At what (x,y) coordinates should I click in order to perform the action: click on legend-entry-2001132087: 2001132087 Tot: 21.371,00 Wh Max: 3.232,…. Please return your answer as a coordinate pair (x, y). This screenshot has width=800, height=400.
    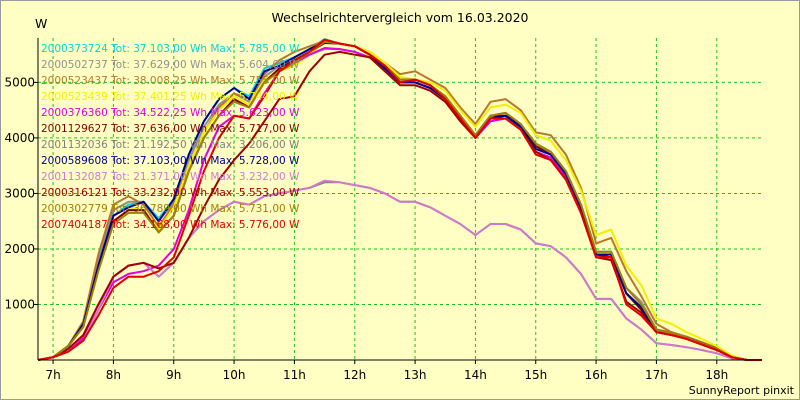
    Looking at the image, I should click on (170, 177).